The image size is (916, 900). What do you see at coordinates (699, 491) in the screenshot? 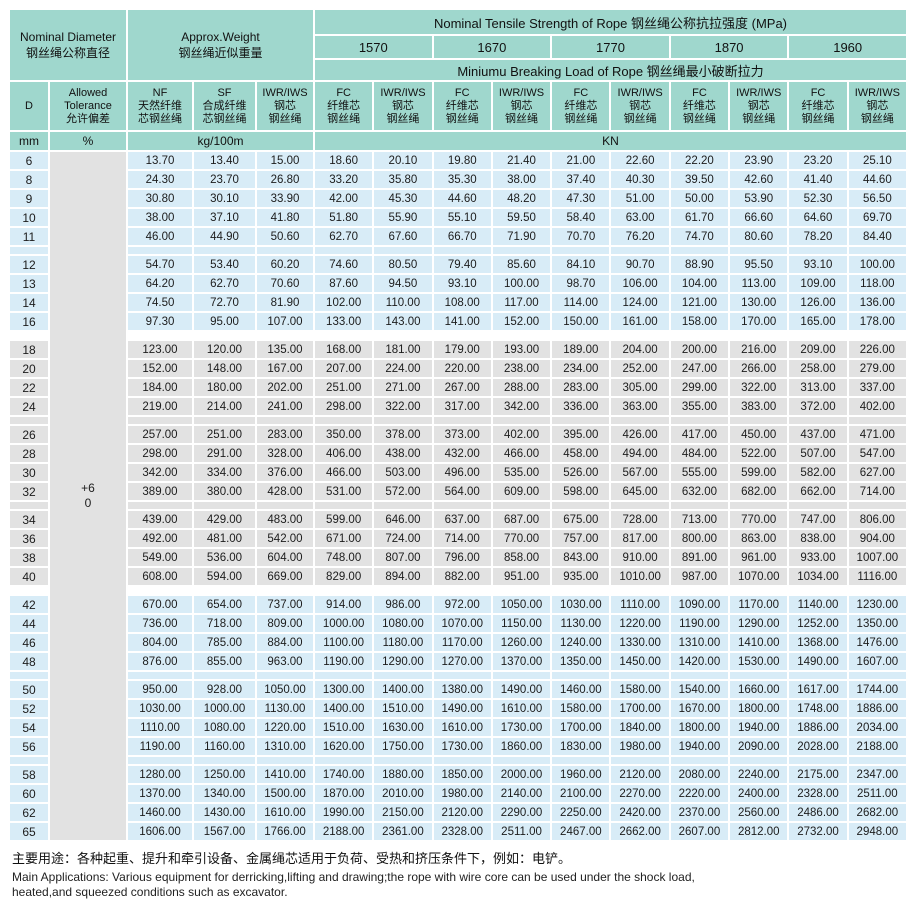
I see `cell-value: 632.00` at bounding box center [699, 491].